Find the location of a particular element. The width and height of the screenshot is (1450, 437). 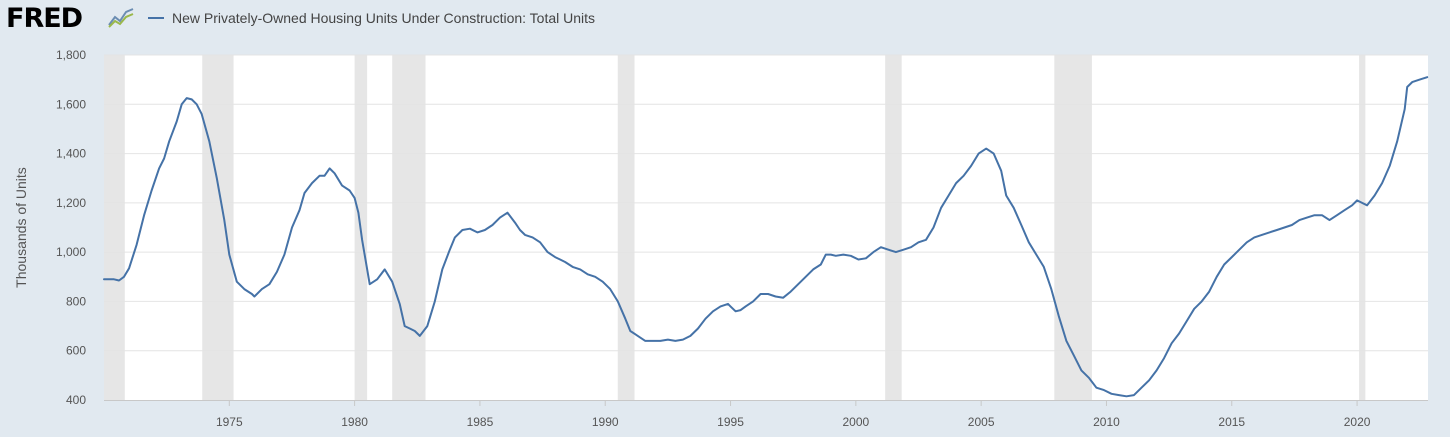

y-tick-label: 400 is located at coordinates (76, 400).